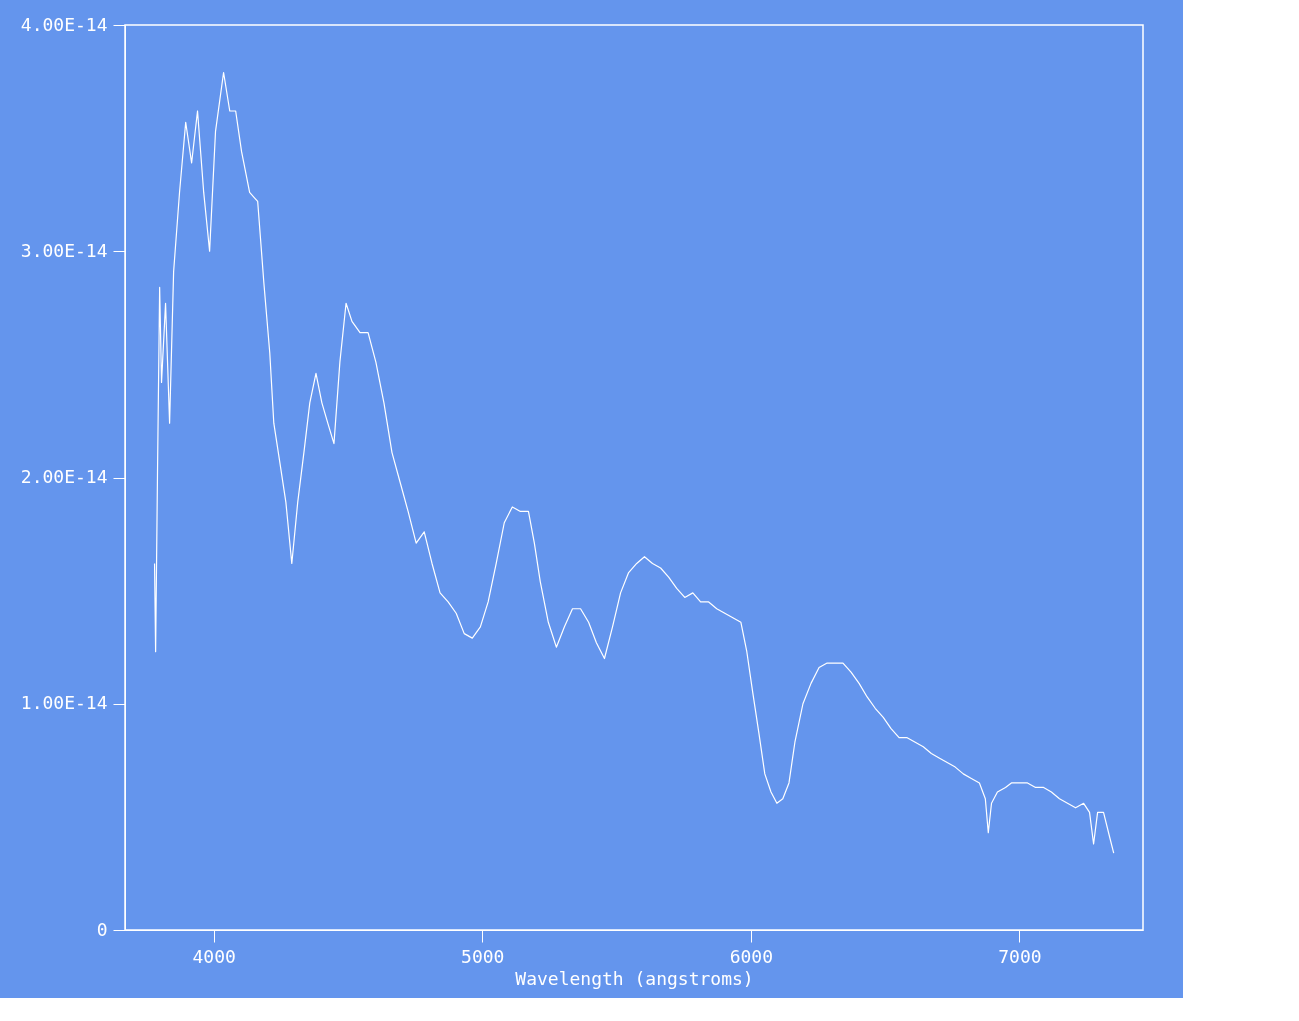  Describe the element at coordinates (102, 929) in the screenshot. I see `y-tick-label: 0` at that location.